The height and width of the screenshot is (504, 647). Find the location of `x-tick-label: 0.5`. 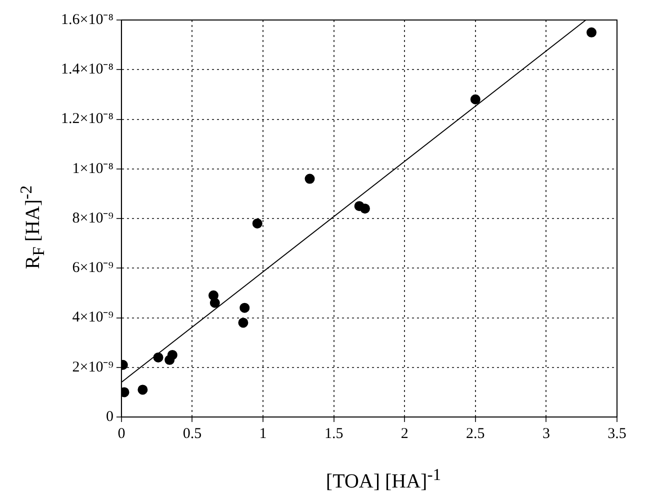

x-tick-label: 0.5 is located at coordinates (192, 434).